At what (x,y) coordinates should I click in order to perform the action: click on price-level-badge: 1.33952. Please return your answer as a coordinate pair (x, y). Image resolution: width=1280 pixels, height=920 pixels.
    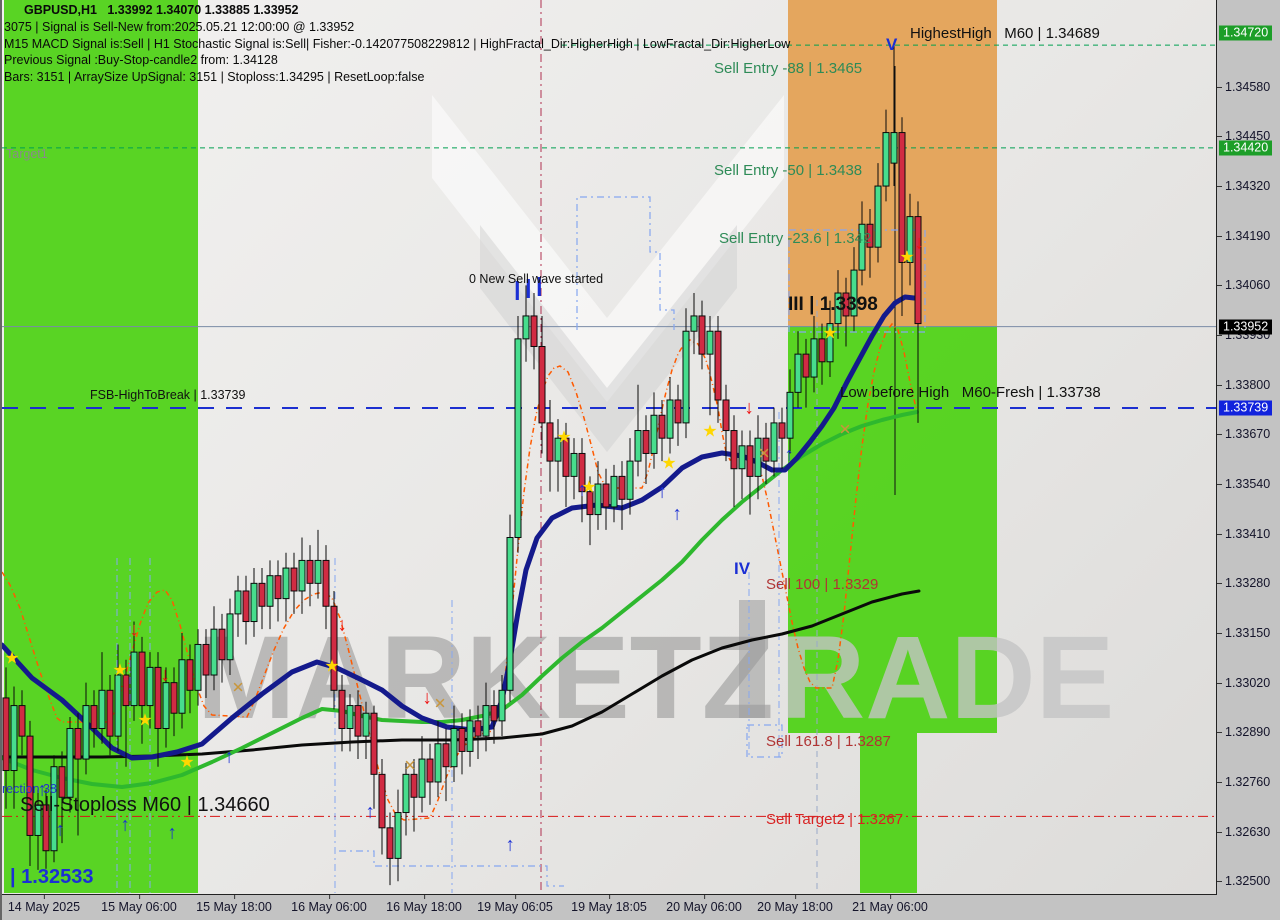
    Looking at the image, I should click on (1246, 327).